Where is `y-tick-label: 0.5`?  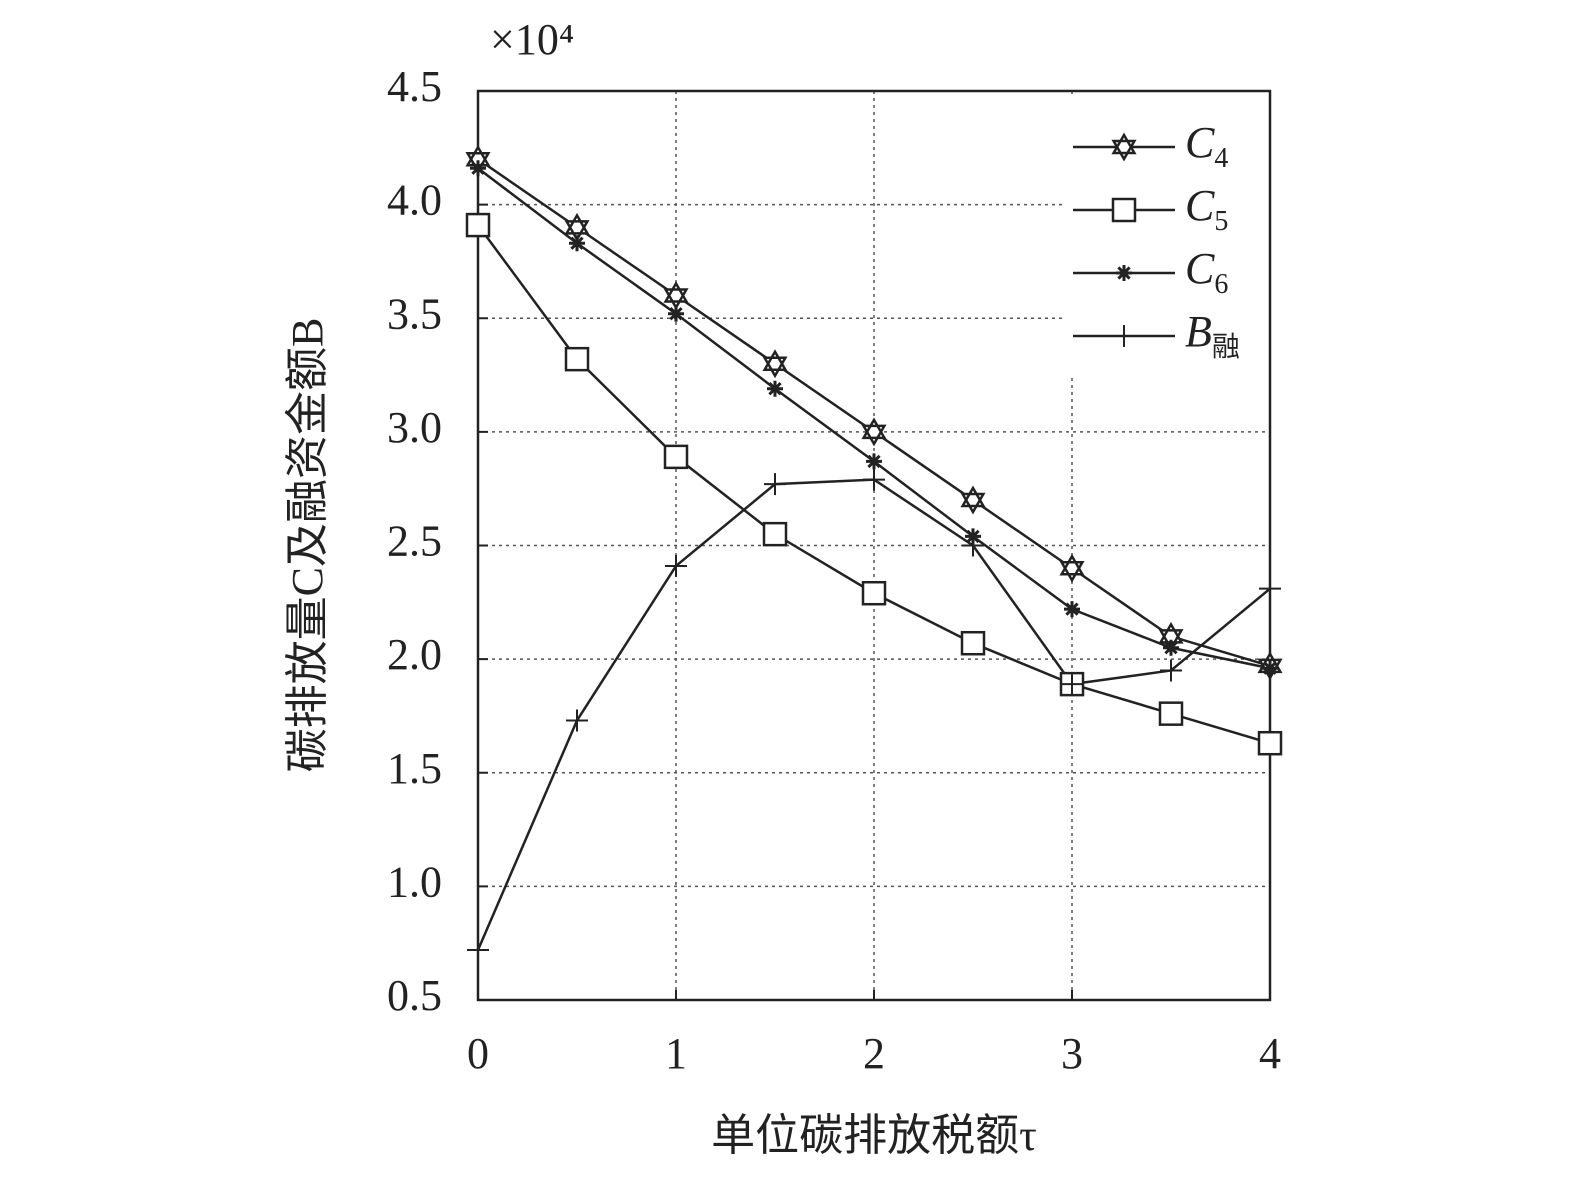
y-tick-label: 0.5 is located at coordinates (414, 995).